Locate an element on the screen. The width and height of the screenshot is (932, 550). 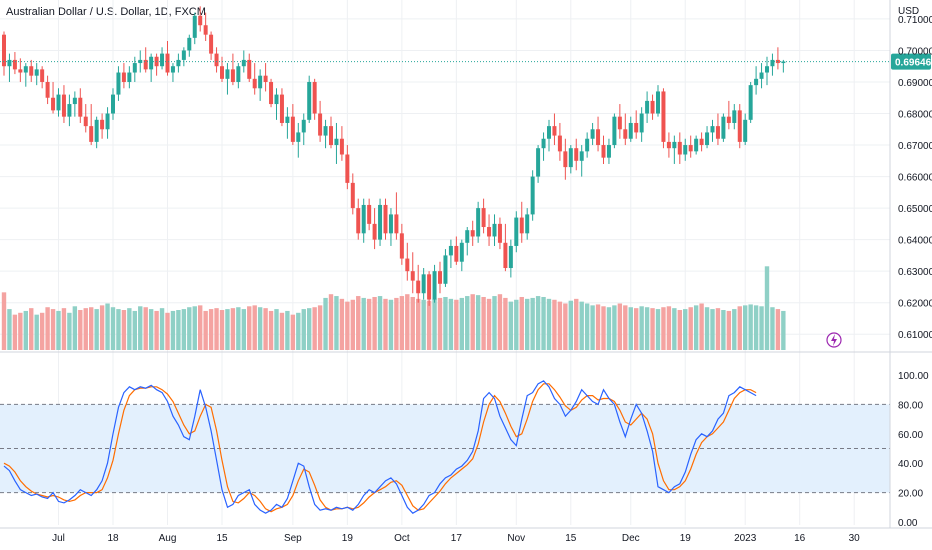
osc-tick-label: 40.00 is located at coordinates (910, 464).